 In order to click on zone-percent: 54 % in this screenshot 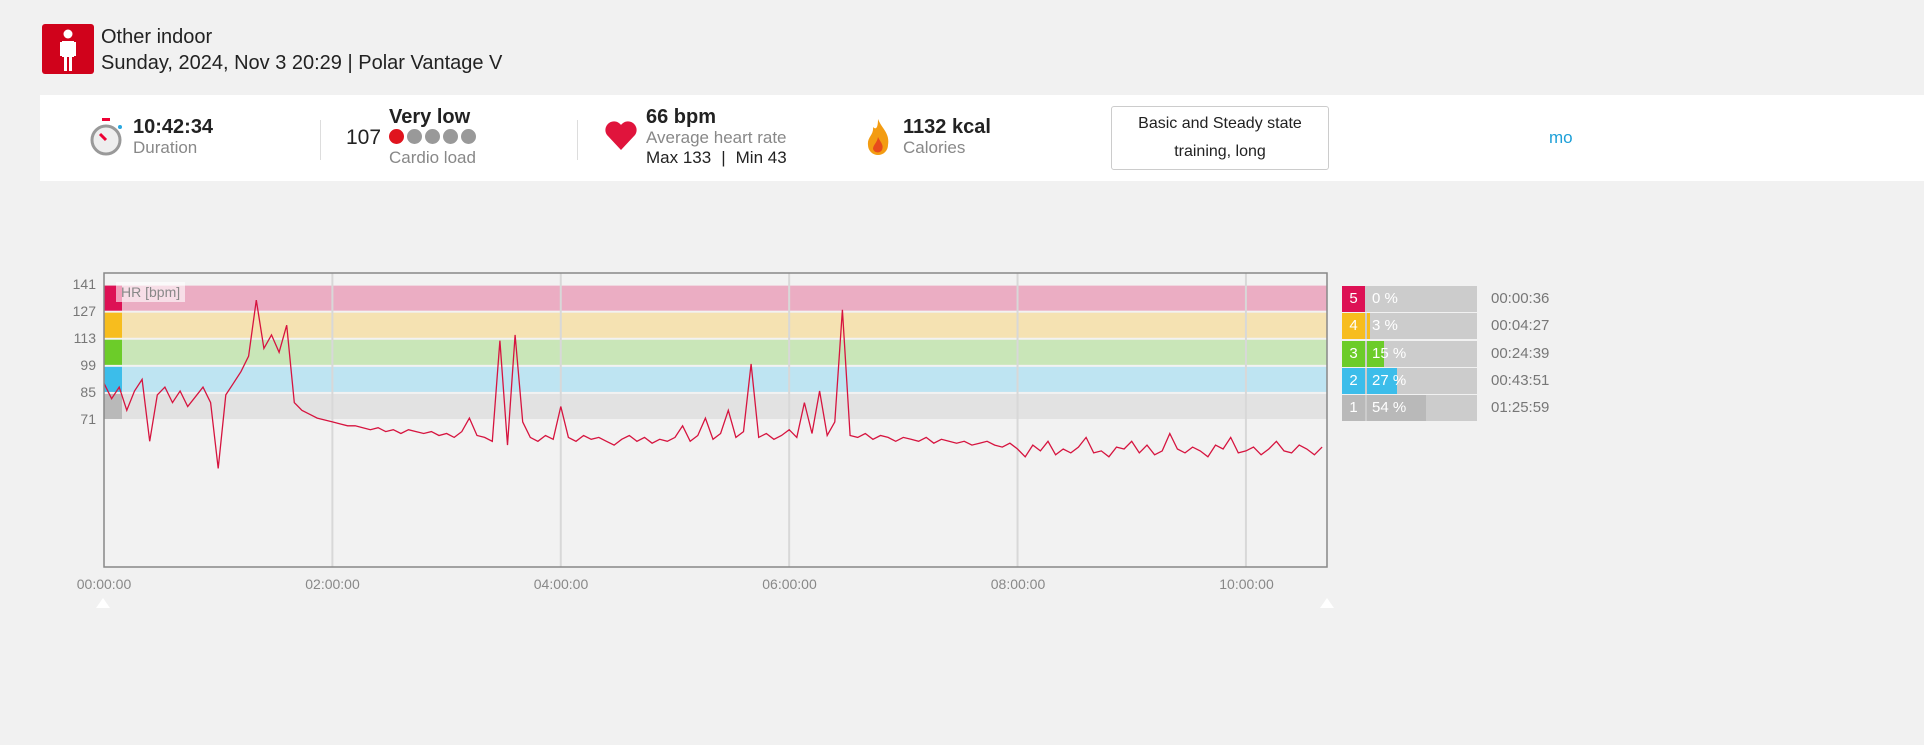, I will do `click(1389, 408)`.